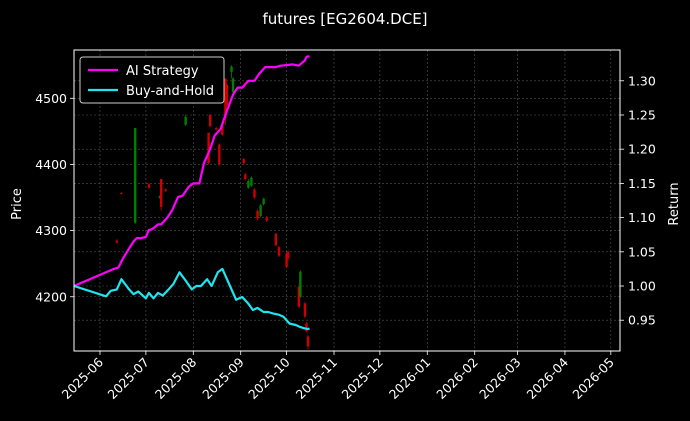 This screenshot has width=690, height=421. Describe the element at coordinates (642, 217) in the screenshot. I see `return-tick-label: 1.10` at that location.